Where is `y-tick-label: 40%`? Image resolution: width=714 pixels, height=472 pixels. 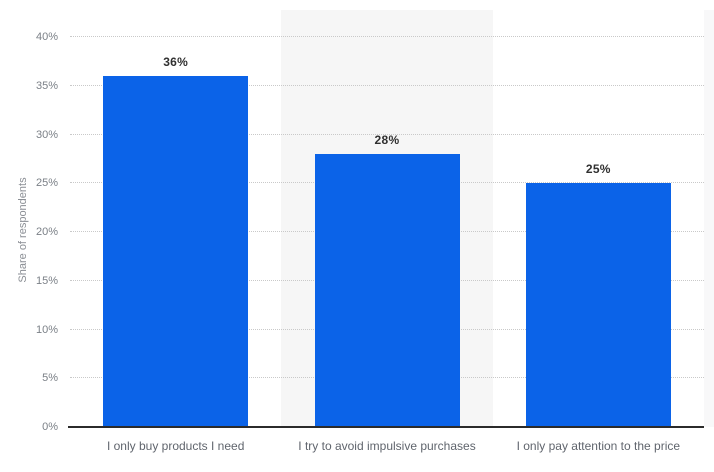
y-tick-label: 40% is located at coordinates (46, 37).